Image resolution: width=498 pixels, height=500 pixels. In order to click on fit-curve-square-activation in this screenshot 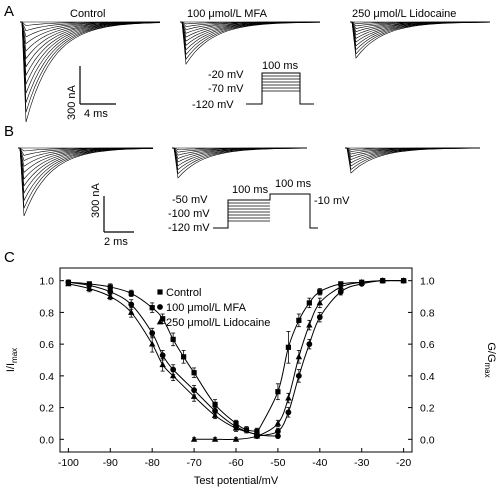, I will do `click(330, 357)`.